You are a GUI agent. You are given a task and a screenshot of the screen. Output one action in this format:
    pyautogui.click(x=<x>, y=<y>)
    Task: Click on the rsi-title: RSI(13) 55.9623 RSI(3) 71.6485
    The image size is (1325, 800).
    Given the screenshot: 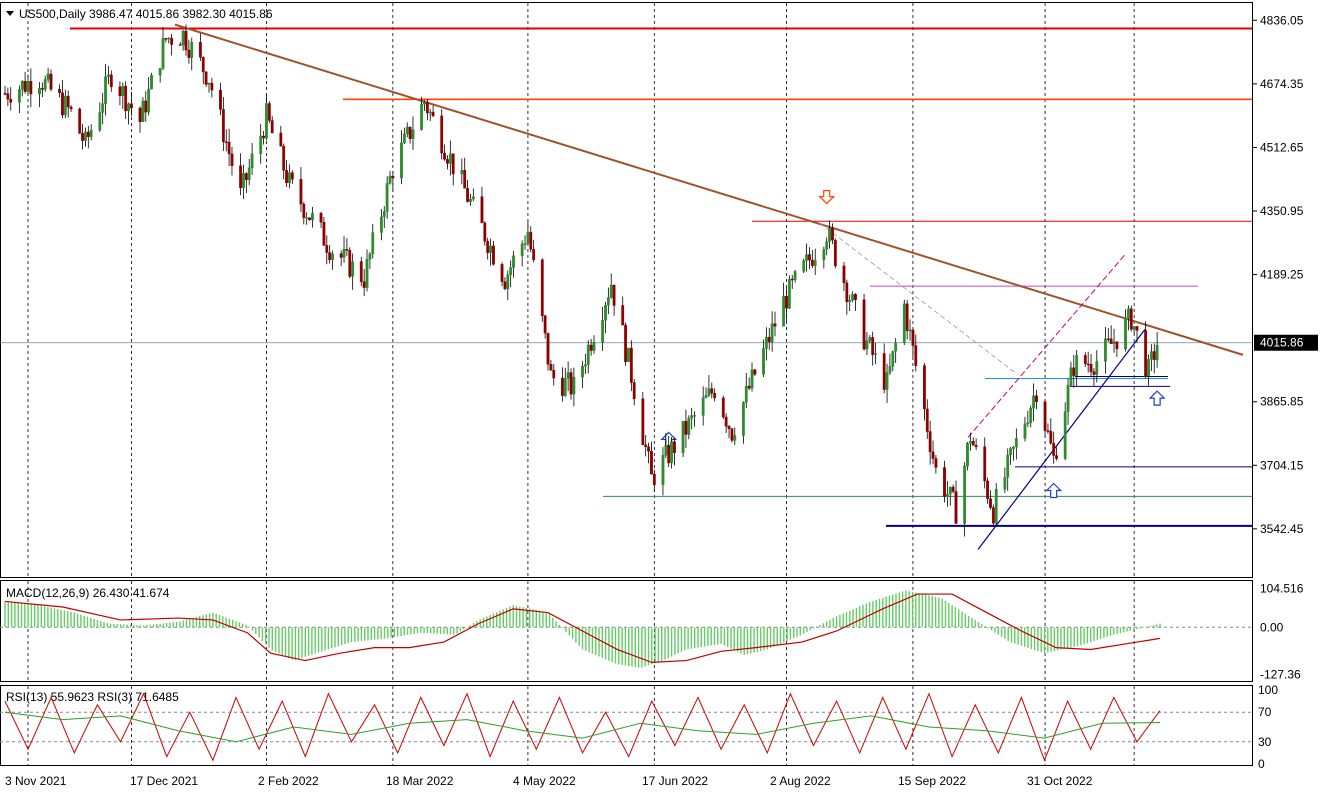 What is the action you would take?
    pyautogui.click(x=92, y=697)
    